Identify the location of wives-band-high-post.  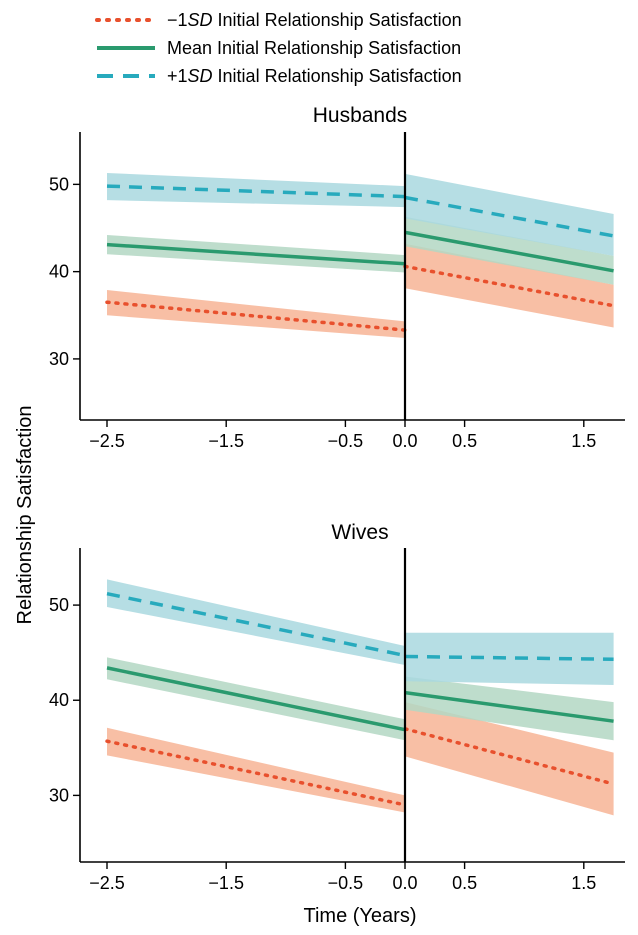
(509, 658).